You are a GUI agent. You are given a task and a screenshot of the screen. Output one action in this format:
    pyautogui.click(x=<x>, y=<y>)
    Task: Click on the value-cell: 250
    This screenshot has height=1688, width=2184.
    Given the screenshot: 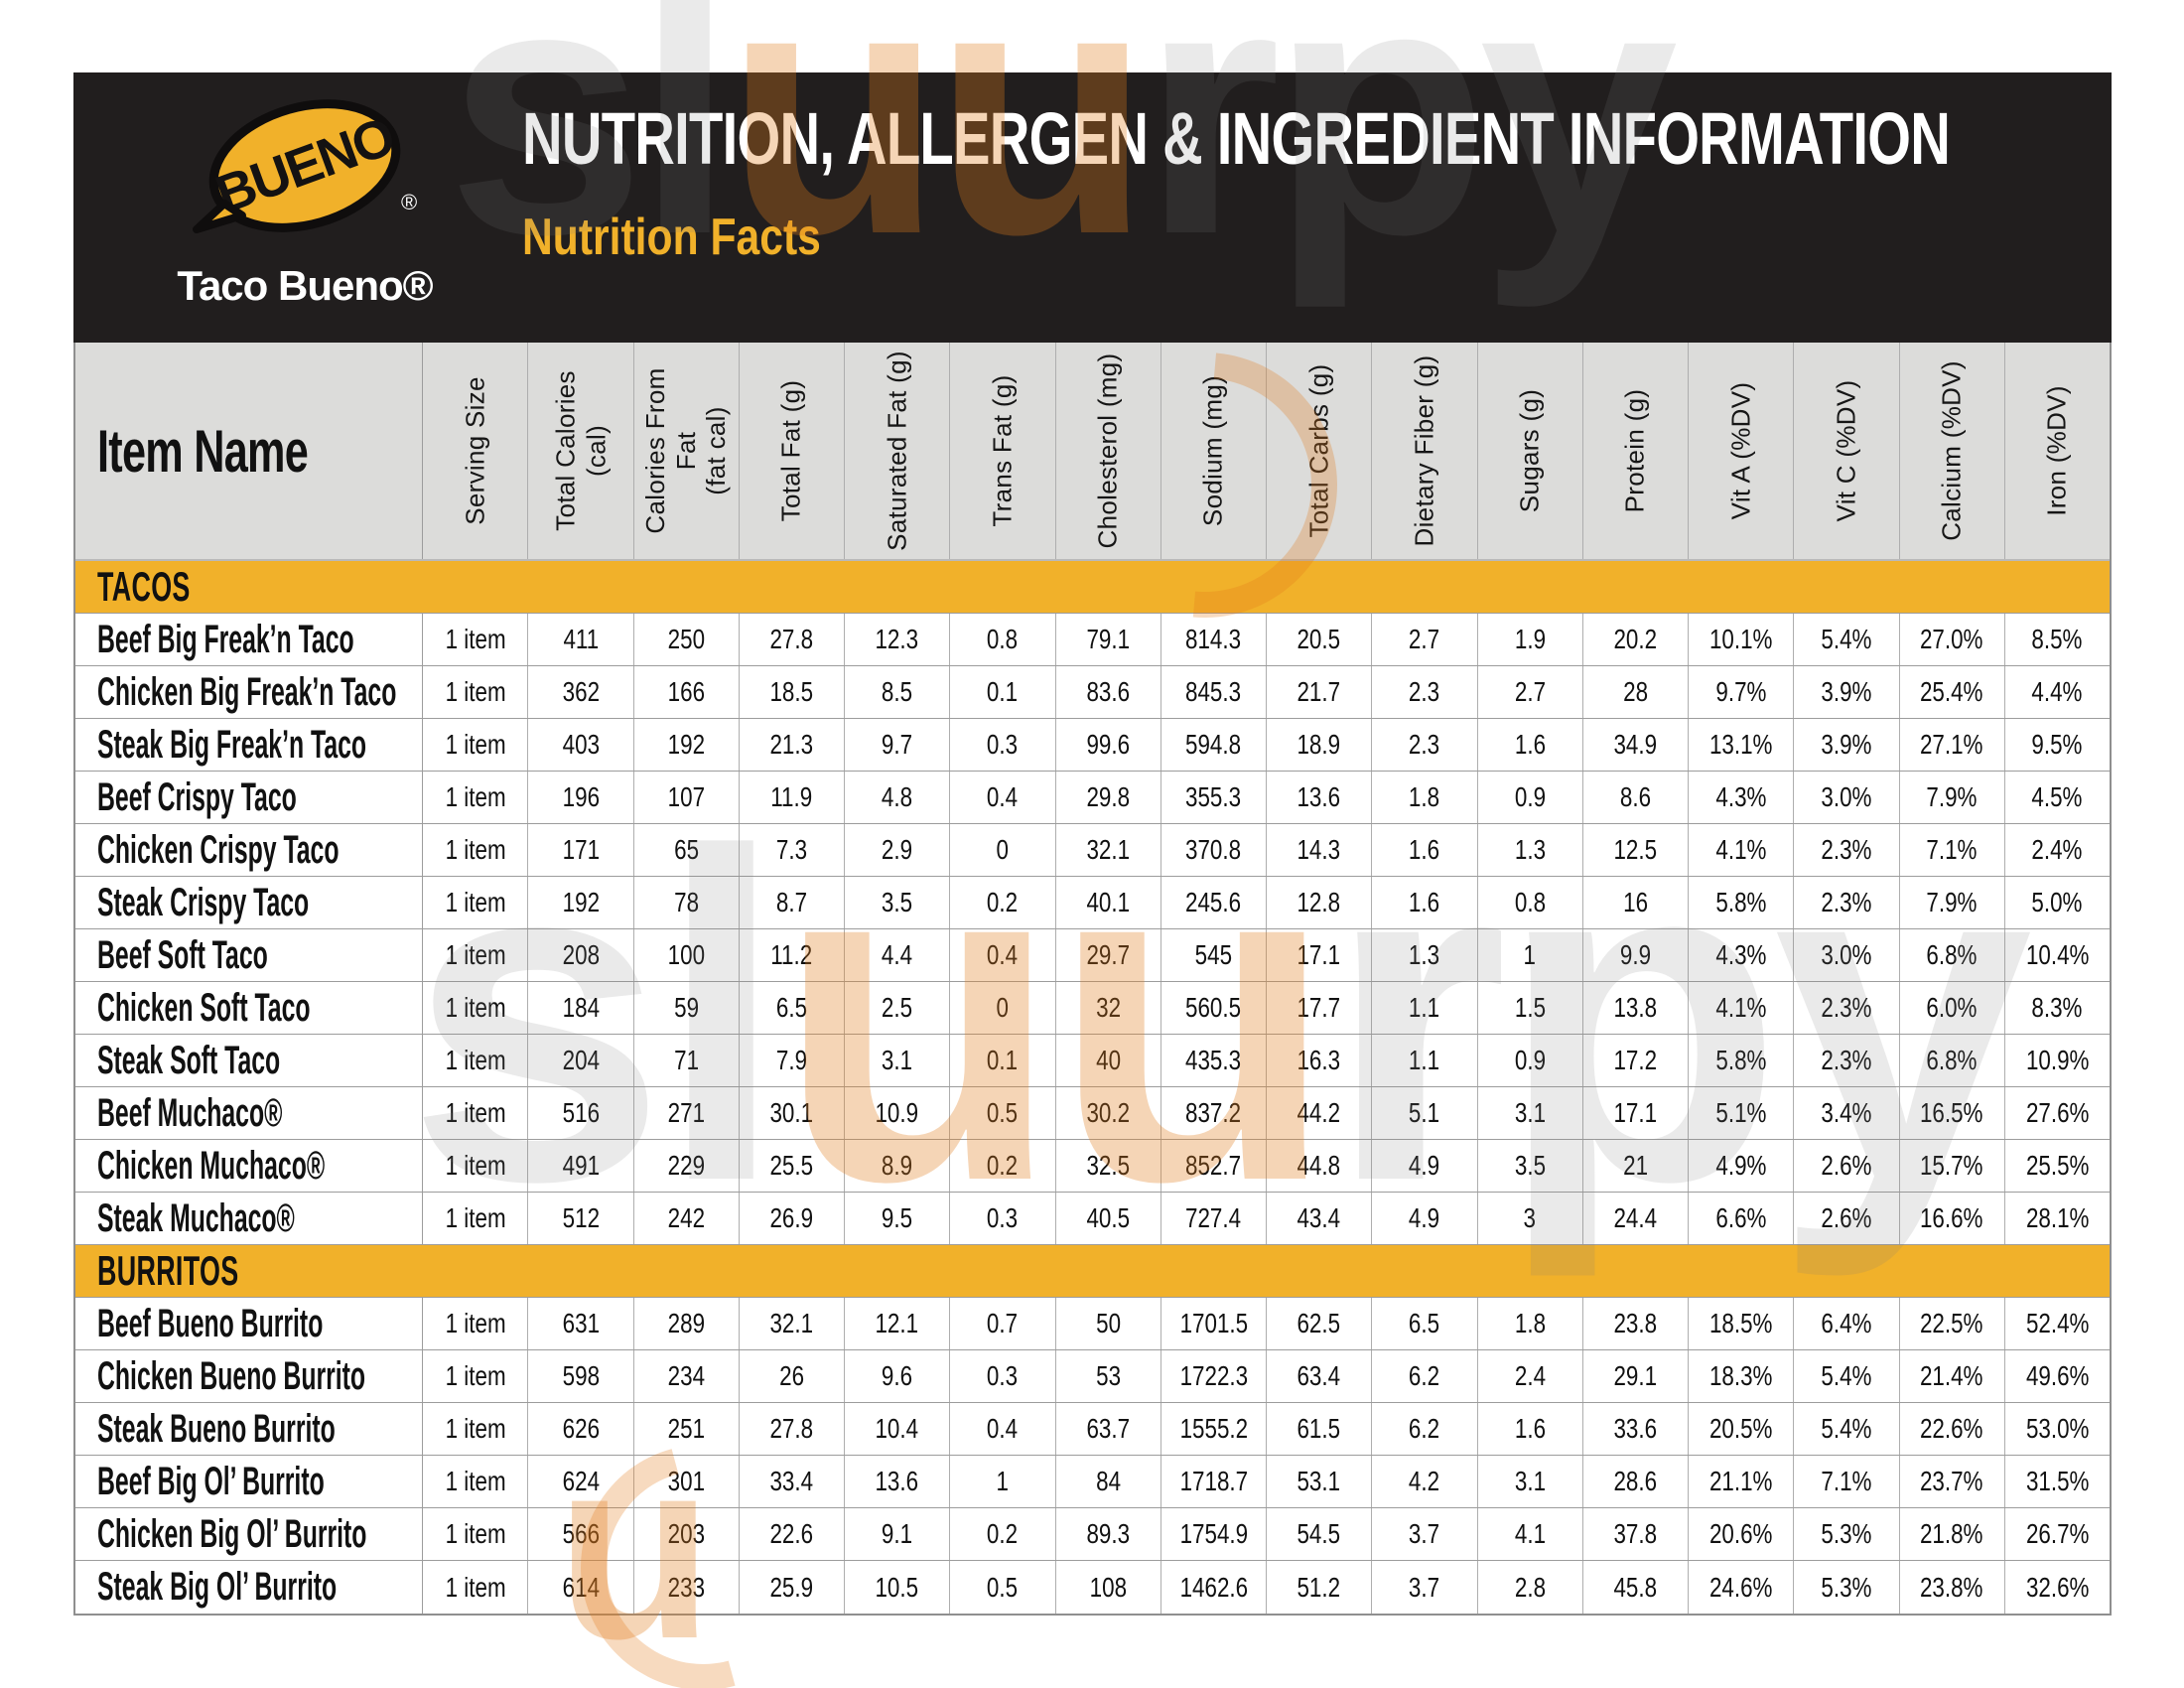 What is the action you would take?
    pyautogui.click(x=687, y=639)
    